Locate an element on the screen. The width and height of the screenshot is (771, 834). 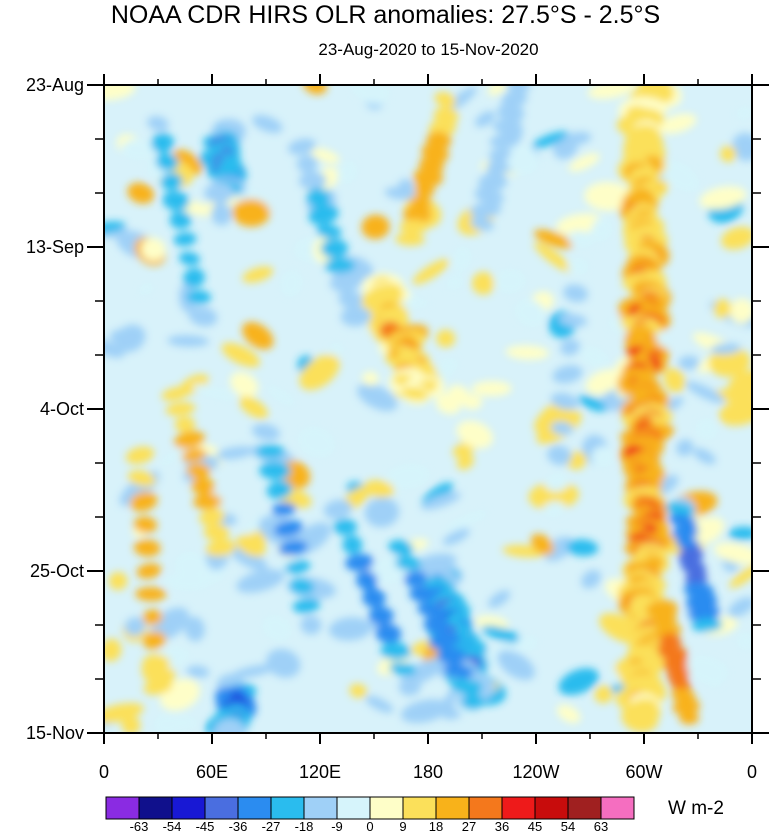
y-tick-label: 4-Oct is located at coordinates (62, 409).